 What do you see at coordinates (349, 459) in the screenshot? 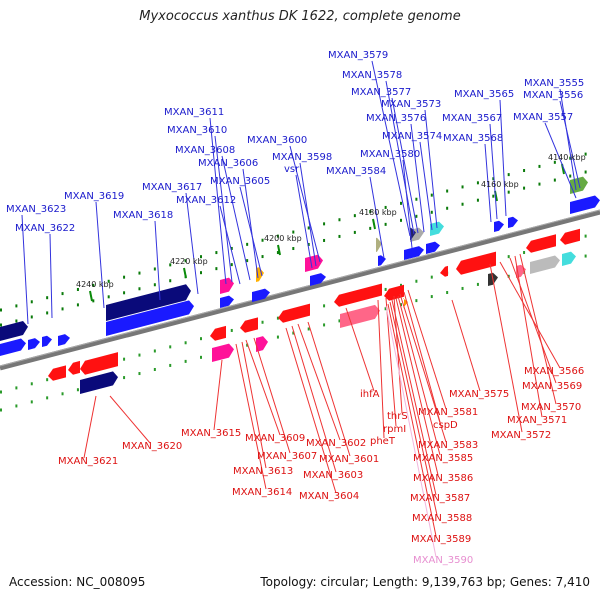
I see `reverse-gene-label: MXAN_3601` at bounding box center [349, 459].